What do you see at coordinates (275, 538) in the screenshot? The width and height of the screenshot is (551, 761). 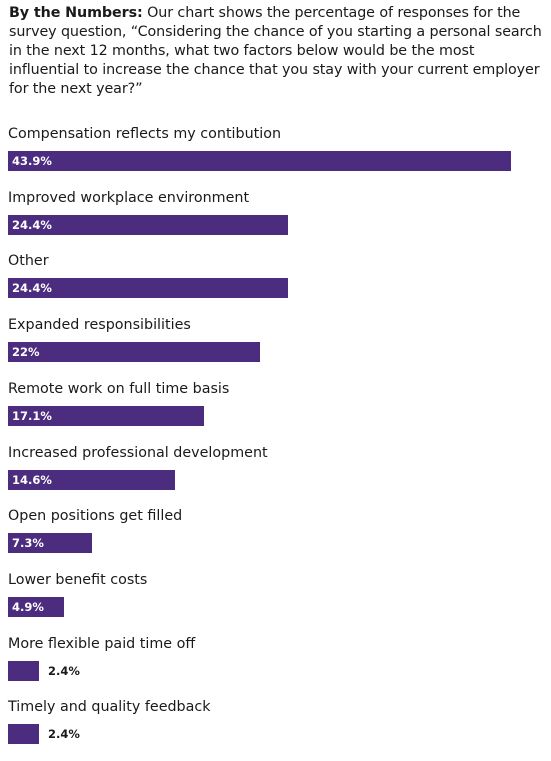 I see `bar-row: Open positions get filled 7.3%` at bounding box center [275, 538].